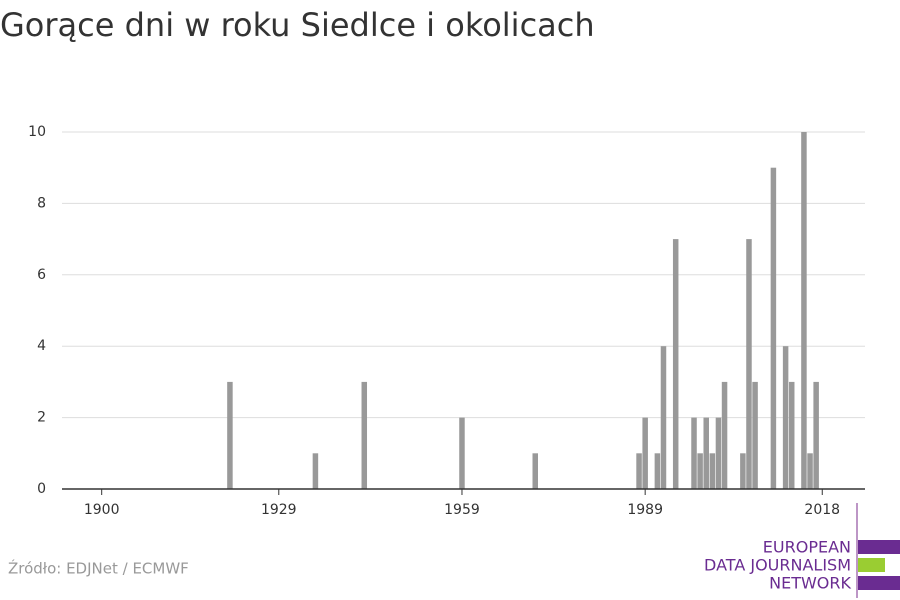  What do you see at coordinates (297, 25) in the screenshot?
I see `chart-title: Gorące dni w roku Siedlce i okolicach` at bounding box center [297, 25].